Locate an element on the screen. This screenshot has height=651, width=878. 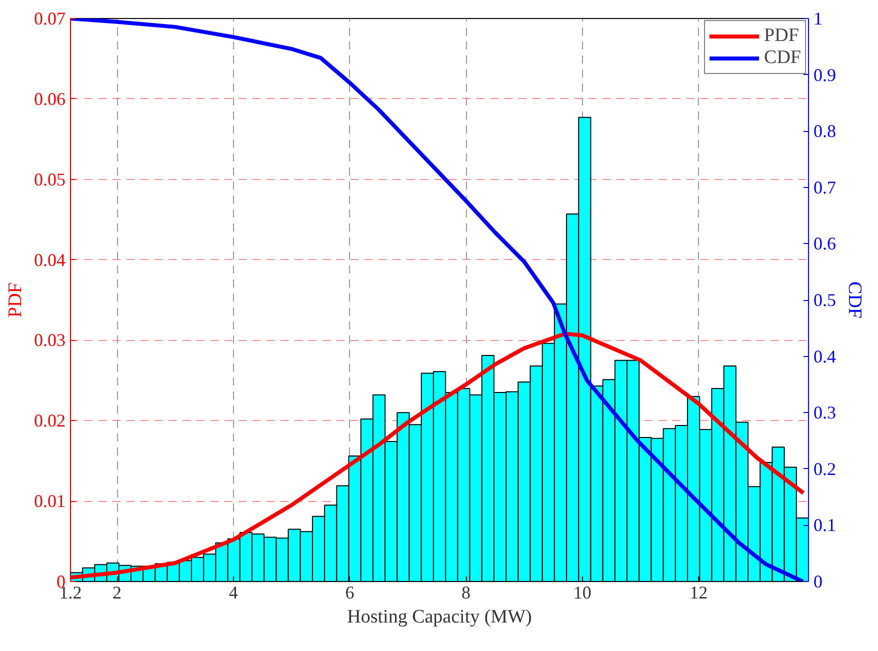
y-tick-label: 0.06 is located at coordinates (50, 98).